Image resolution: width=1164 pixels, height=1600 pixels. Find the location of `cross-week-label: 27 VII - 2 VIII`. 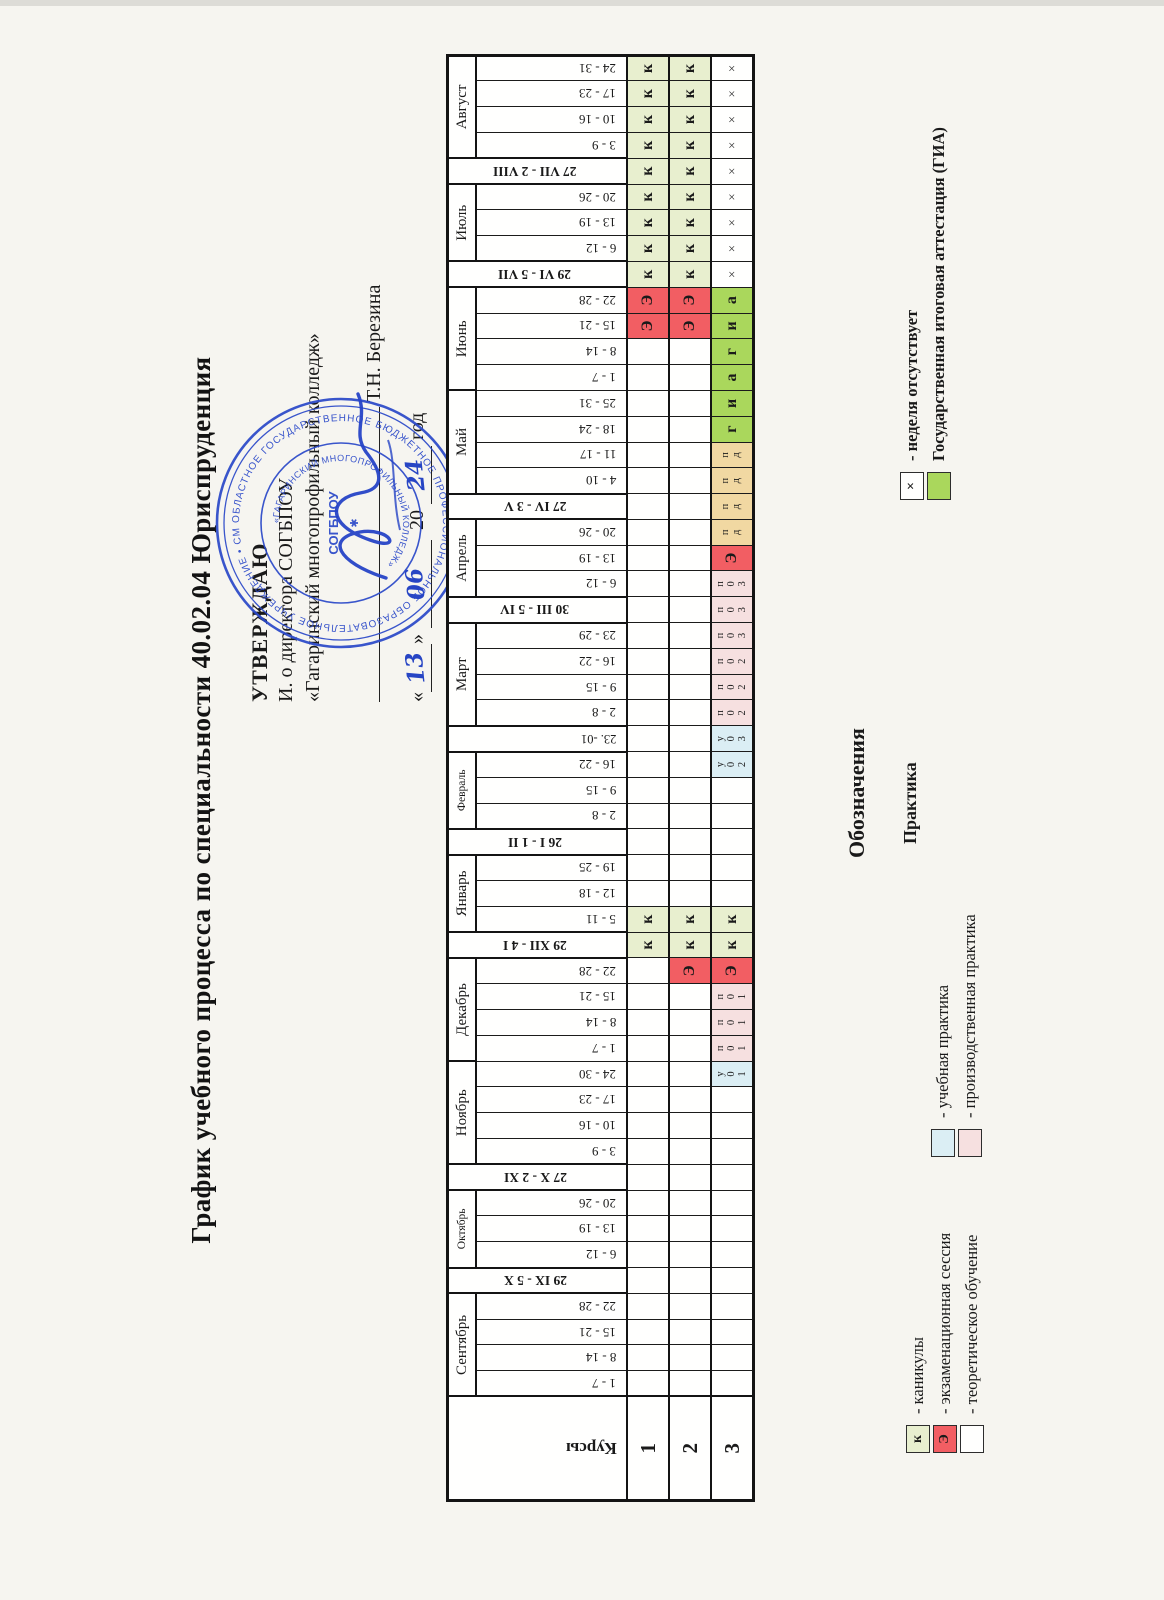

cross-week-label: 27 VII - 2 VIII is located at coordinates (535, 171).